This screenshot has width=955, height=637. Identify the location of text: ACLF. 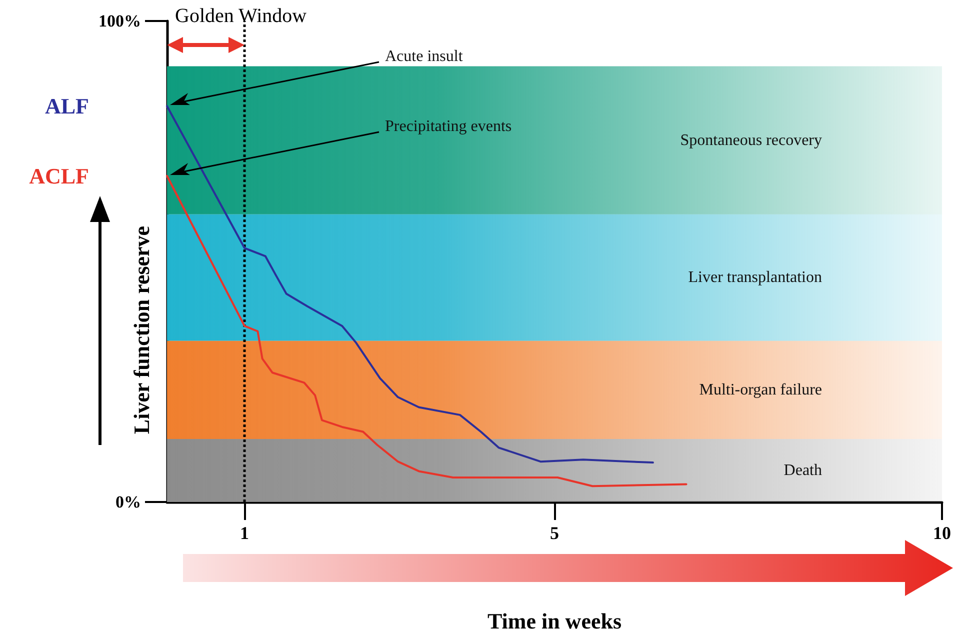
(59, 175).